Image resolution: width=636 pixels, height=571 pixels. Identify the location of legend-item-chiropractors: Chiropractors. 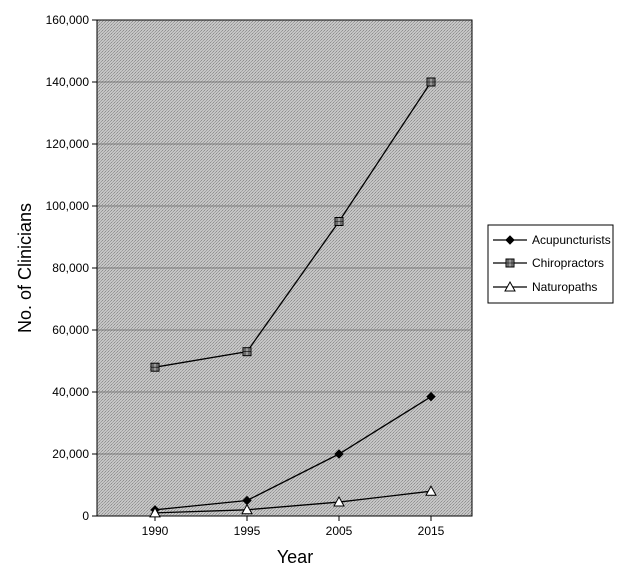
(548, 263).